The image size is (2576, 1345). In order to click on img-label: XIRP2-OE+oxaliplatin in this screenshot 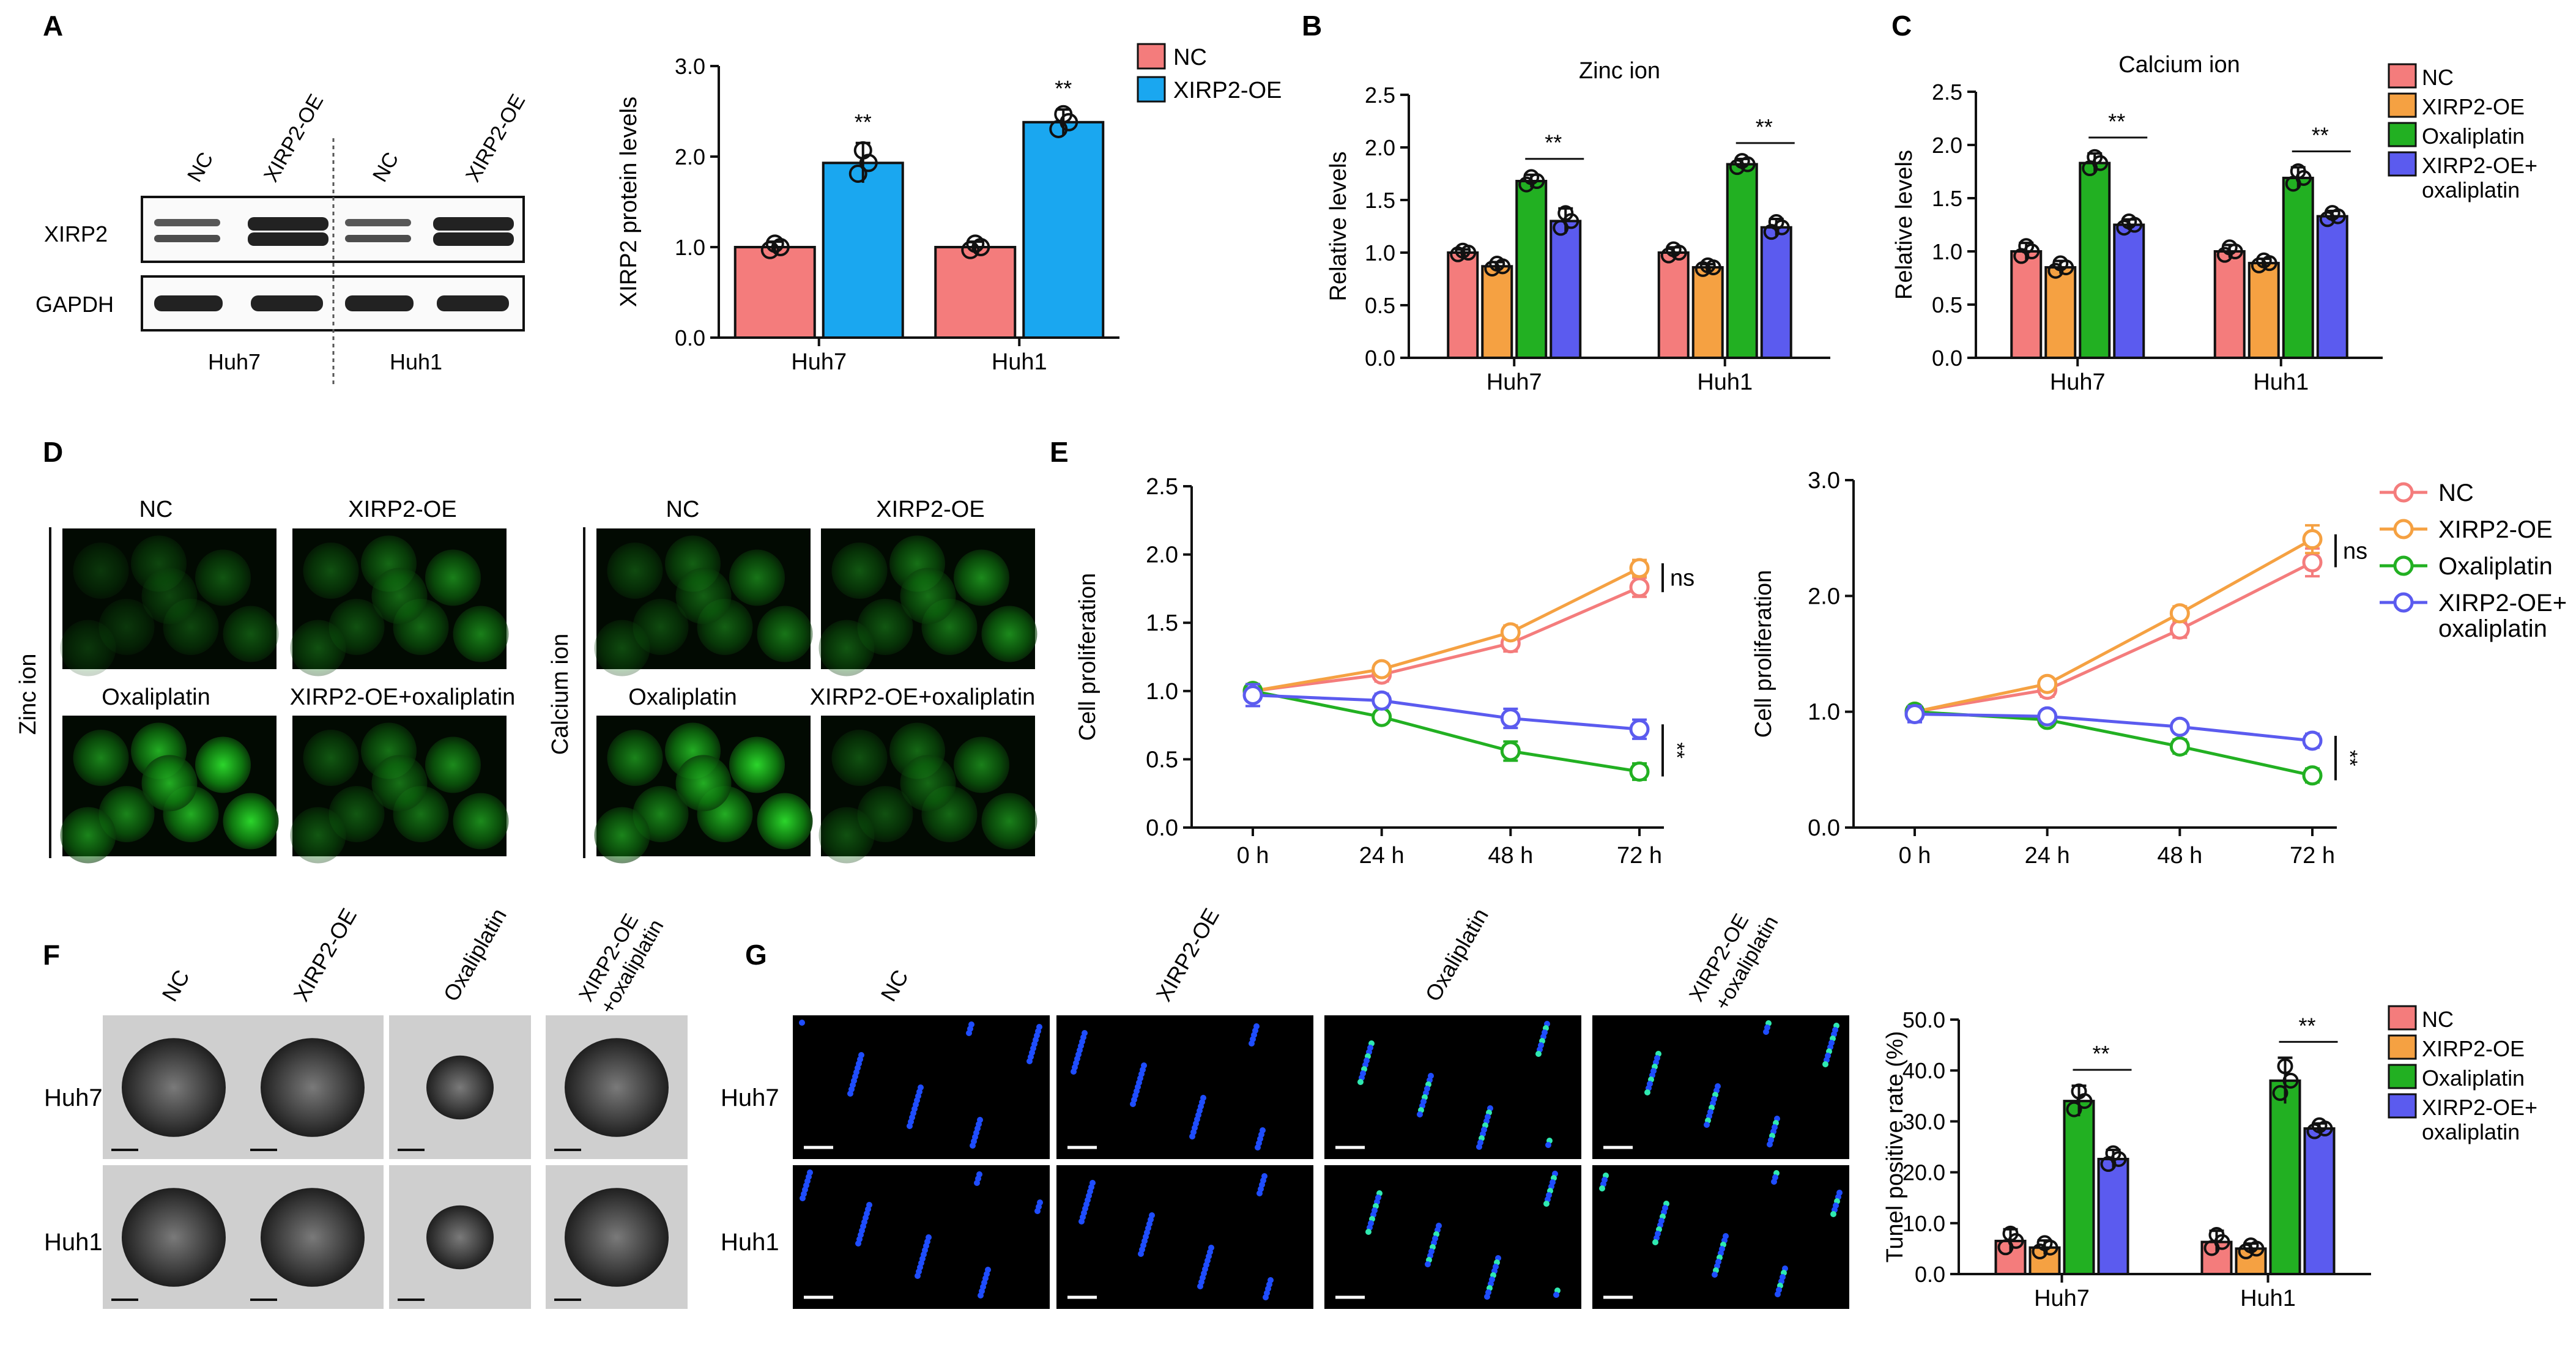, I will do `click(403, 697)`.